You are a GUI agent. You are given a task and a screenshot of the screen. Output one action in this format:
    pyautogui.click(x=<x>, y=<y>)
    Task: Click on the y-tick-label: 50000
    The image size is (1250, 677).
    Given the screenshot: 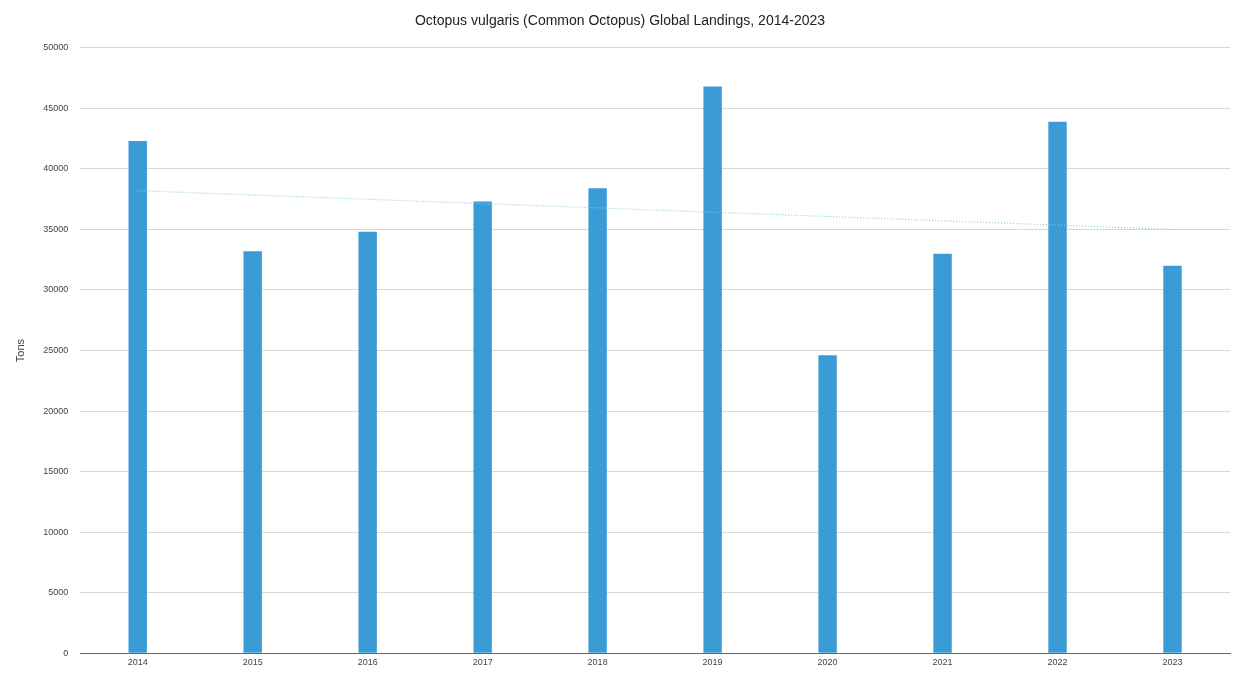 What is the action you would take?
    pyautogui.click(x=56, y=47)
    